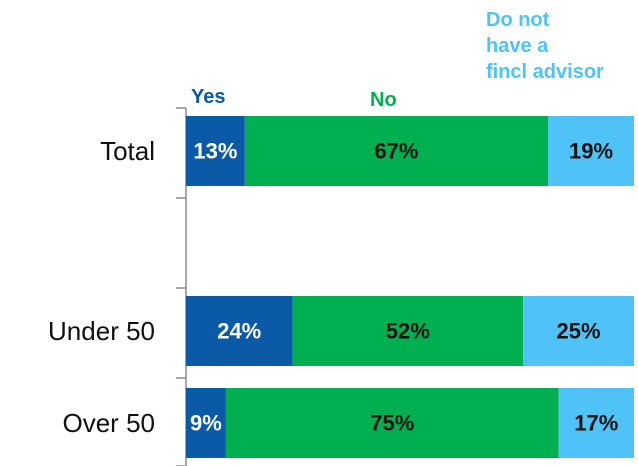  I want to click on data-label: 67%, so click(396, 151).